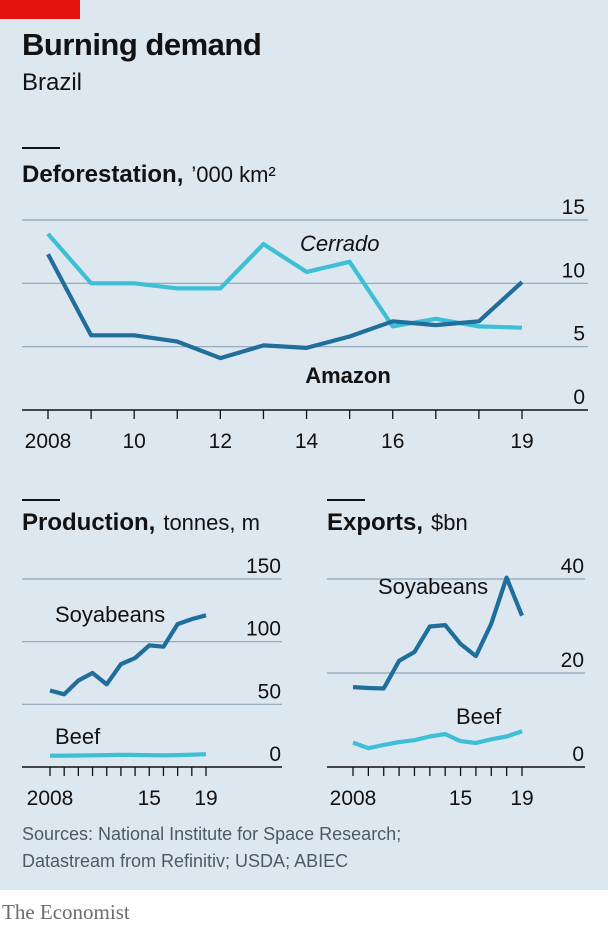  Describe the element at coordinates (460, 798) in the screenshot. I see `chart2-x-tick-label: 15` at that location.